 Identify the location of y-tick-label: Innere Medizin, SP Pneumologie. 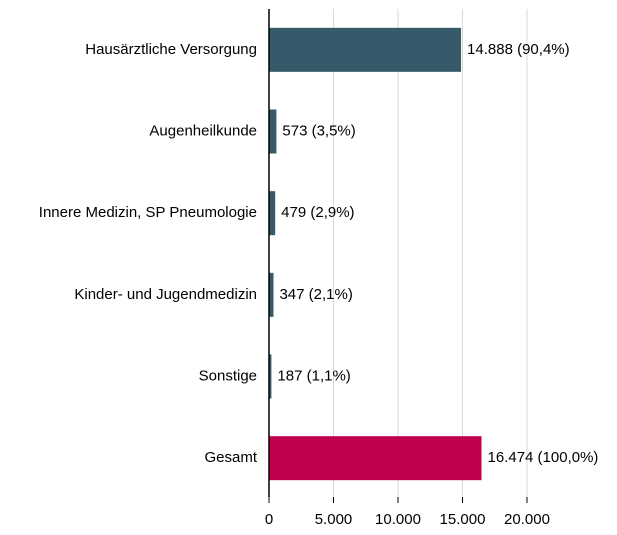
(148, 212).